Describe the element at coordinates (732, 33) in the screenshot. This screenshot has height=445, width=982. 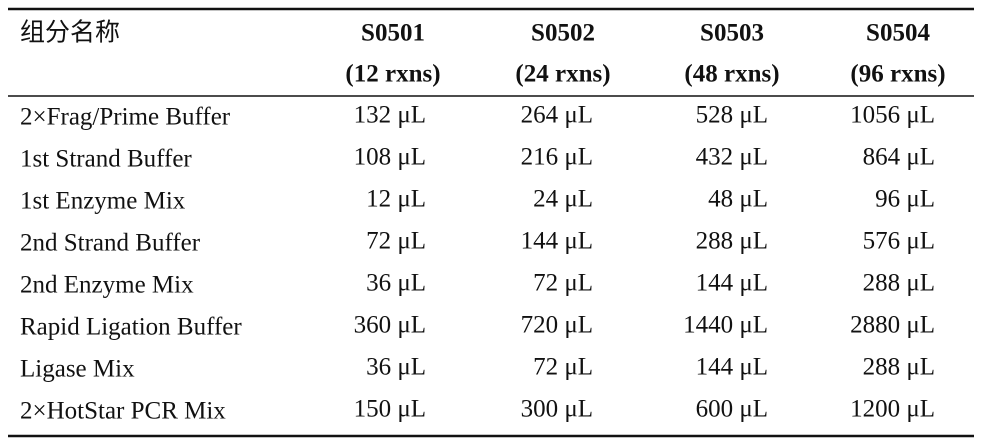
I see `column-code: S0503` at that location.